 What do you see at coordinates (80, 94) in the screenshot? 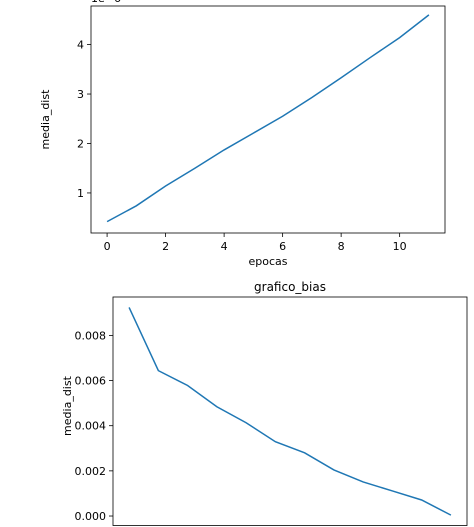
I see `y-tick-label: 3` at bounding box center [80, 94].